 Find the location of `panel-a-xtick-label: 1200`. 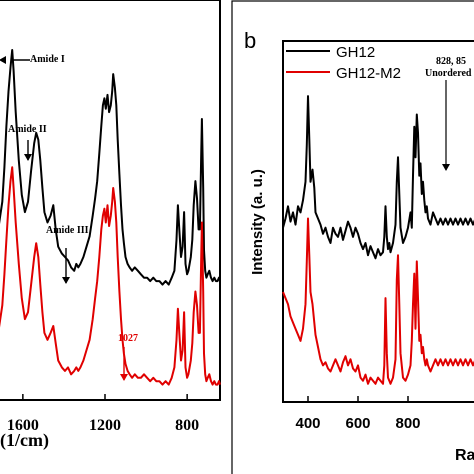

panel-a-xtick-label: 1200 is located at coordinates (105, 425).